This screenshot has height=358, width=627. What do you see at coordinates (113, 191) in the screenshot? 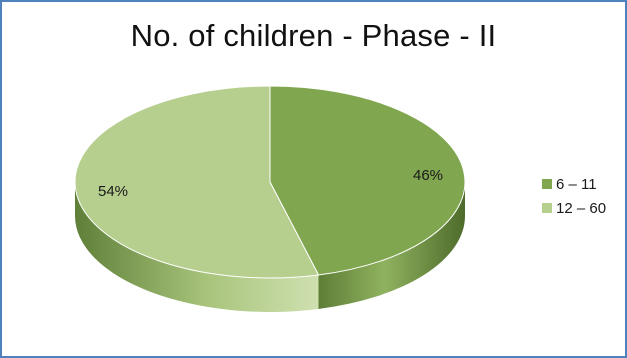
I see `data-label: 54%` at bounding box center [113, 191].